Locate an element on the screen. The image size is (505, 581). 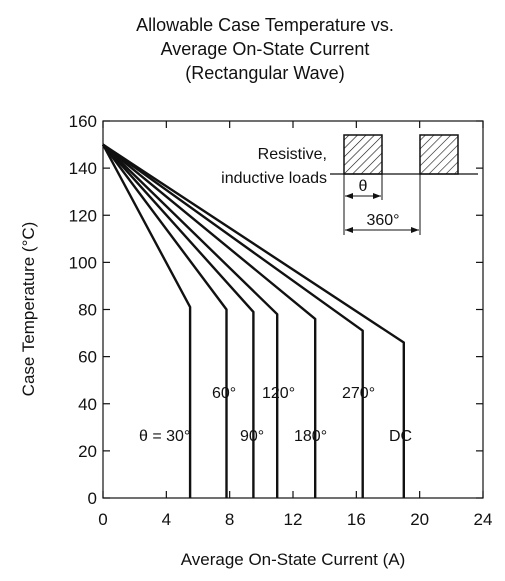
waveform-inset: Resistive, inductive loads θ 360° is located at coordinates (349, 184).